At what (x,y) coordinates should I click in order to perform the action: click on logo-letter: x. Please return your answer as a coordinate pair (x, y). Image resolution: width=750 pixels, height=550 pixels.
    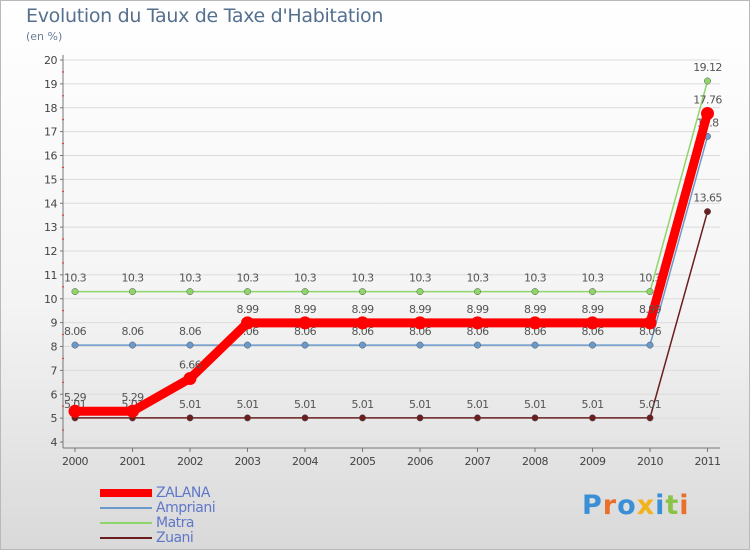
    Looking at the image, I should click on (646, 505).